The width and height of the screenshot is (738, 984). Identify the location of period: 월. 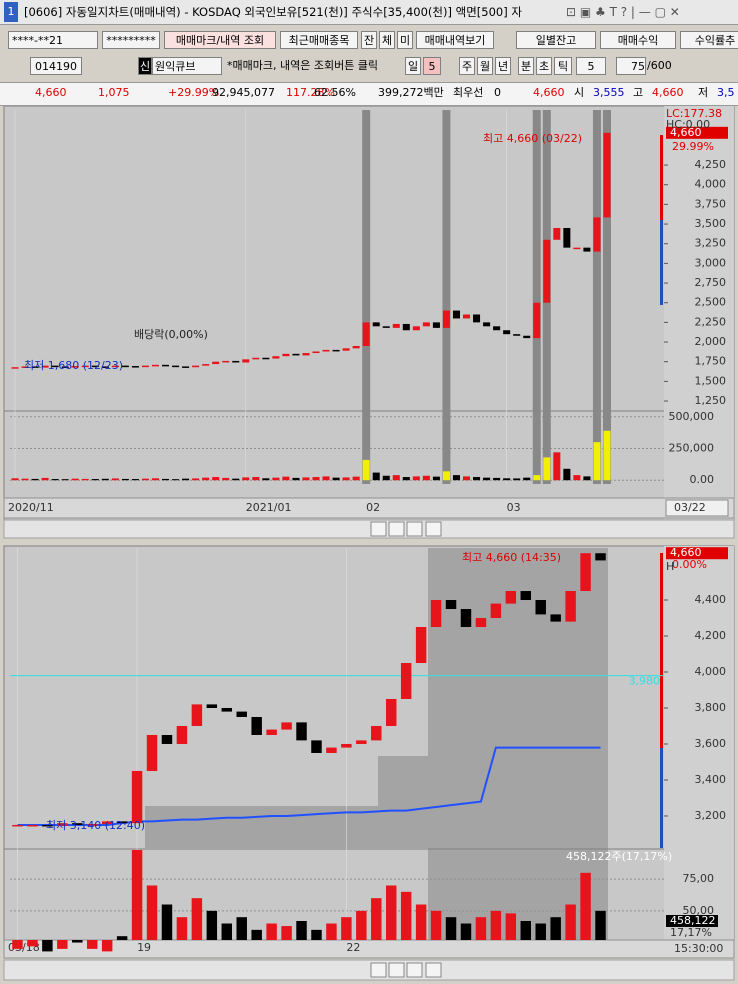
(485, 66).